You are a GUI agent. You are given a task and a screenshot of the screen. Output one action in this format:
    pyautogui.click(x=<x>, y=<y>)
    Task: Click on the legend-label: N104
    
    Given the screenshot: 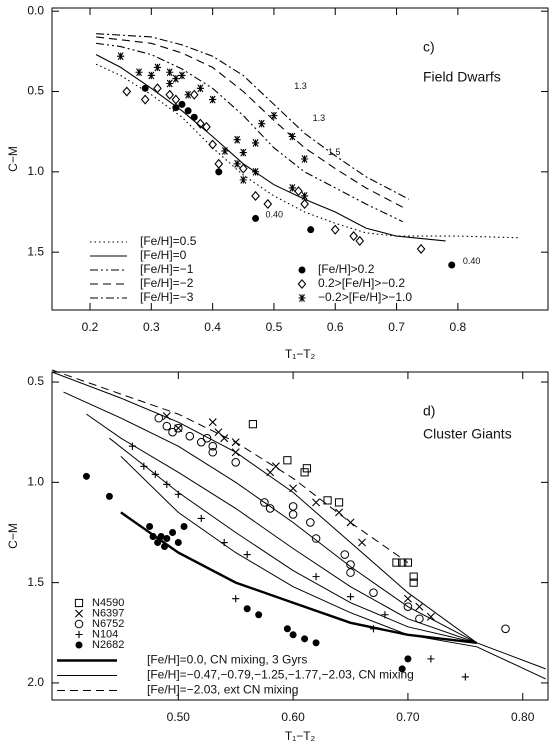 What is the action you would take?
    pyautogui.click(x=105, y=634)
    